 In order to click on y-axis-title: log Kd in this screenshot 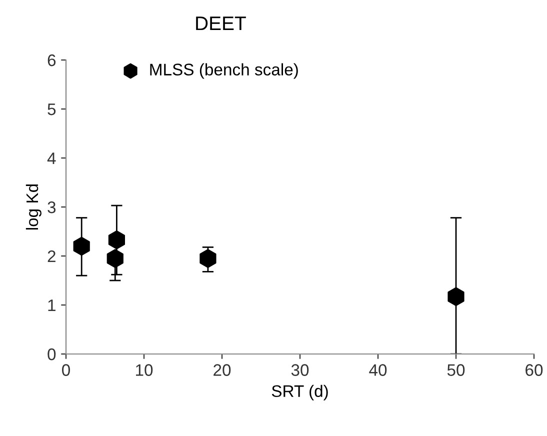, I will do `click(34, 207)`.